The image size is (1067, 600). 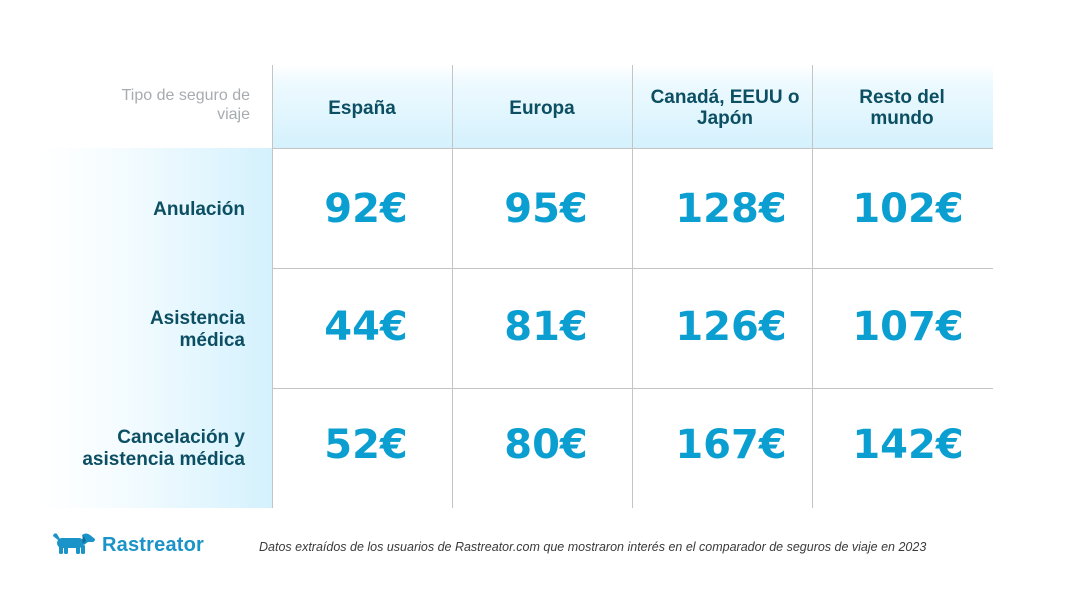 I want to click on price-cell: 107€, so click(x=908, y=327).